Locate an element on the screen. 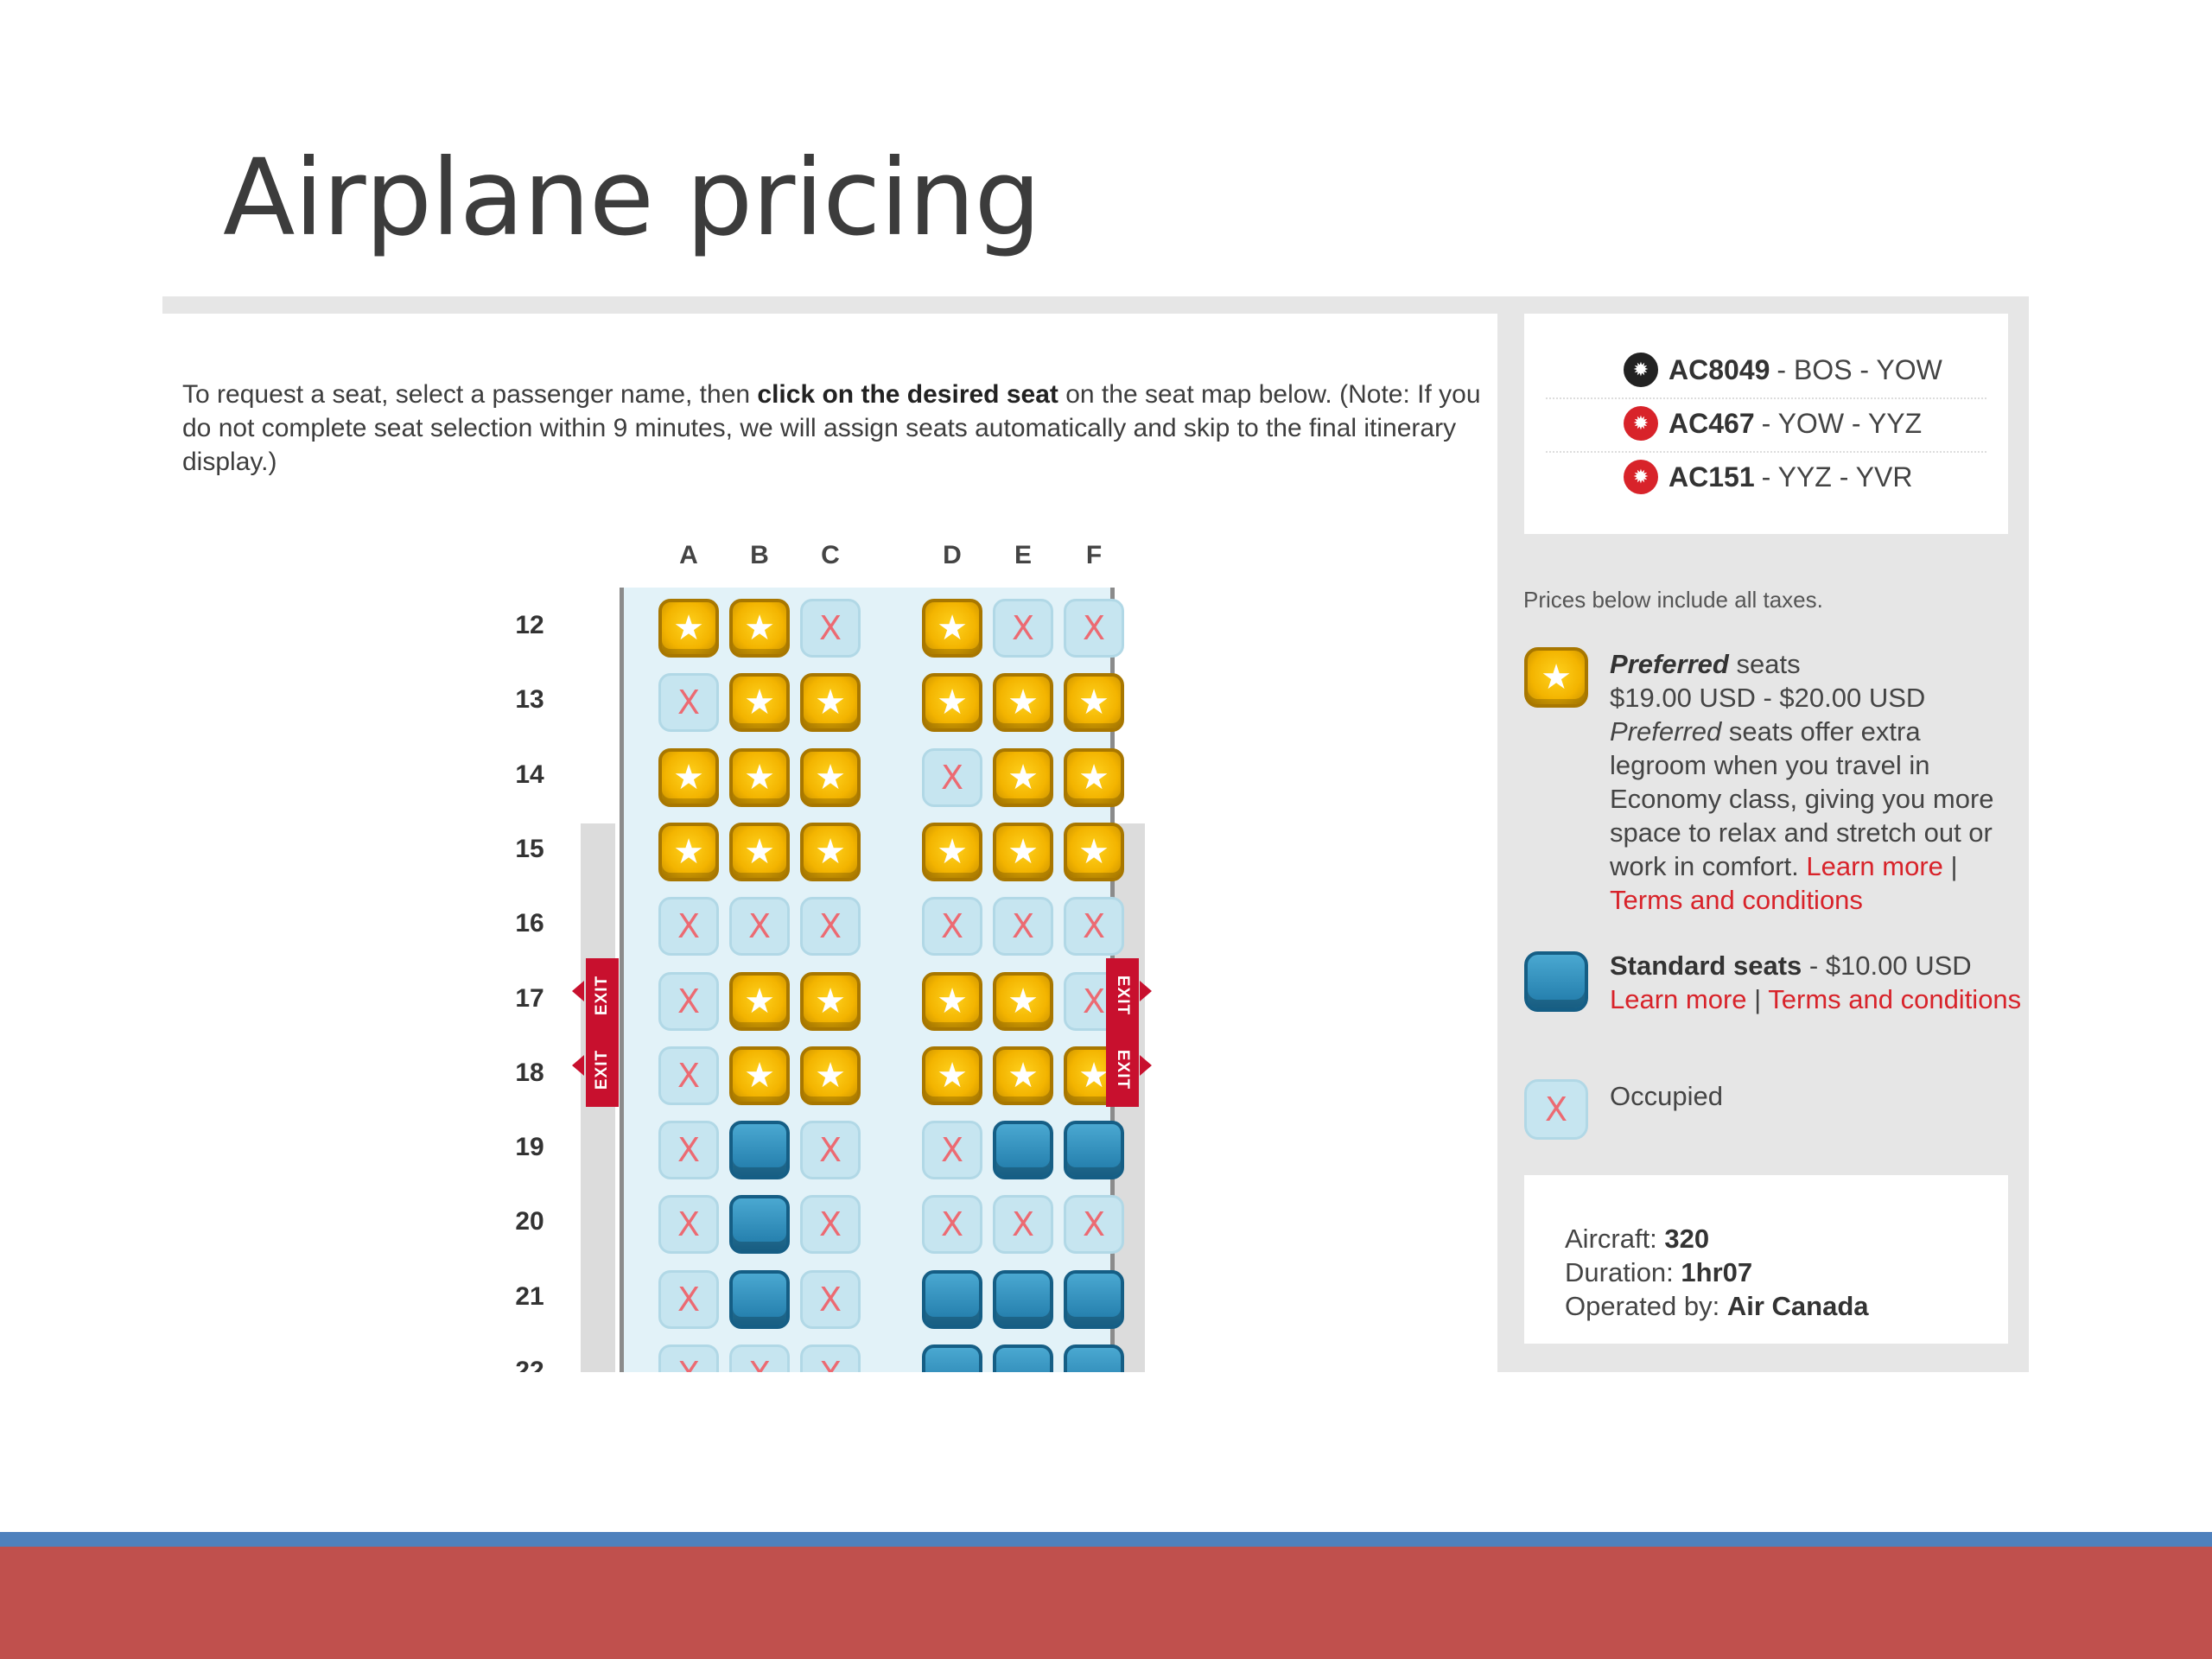 The height and width of the screenshot is (1659, 2212). seat-18c-preferred is located at coordinates (830, 1075).